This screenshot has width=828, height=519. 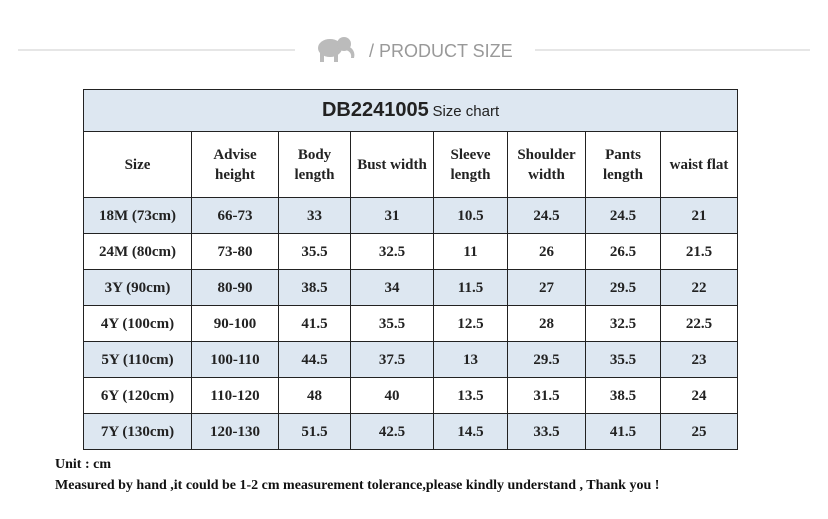 What do you see at coordinates (470, 323) in the screenshot?
I see `cell: 12.5` at bounding box center [470, 323].